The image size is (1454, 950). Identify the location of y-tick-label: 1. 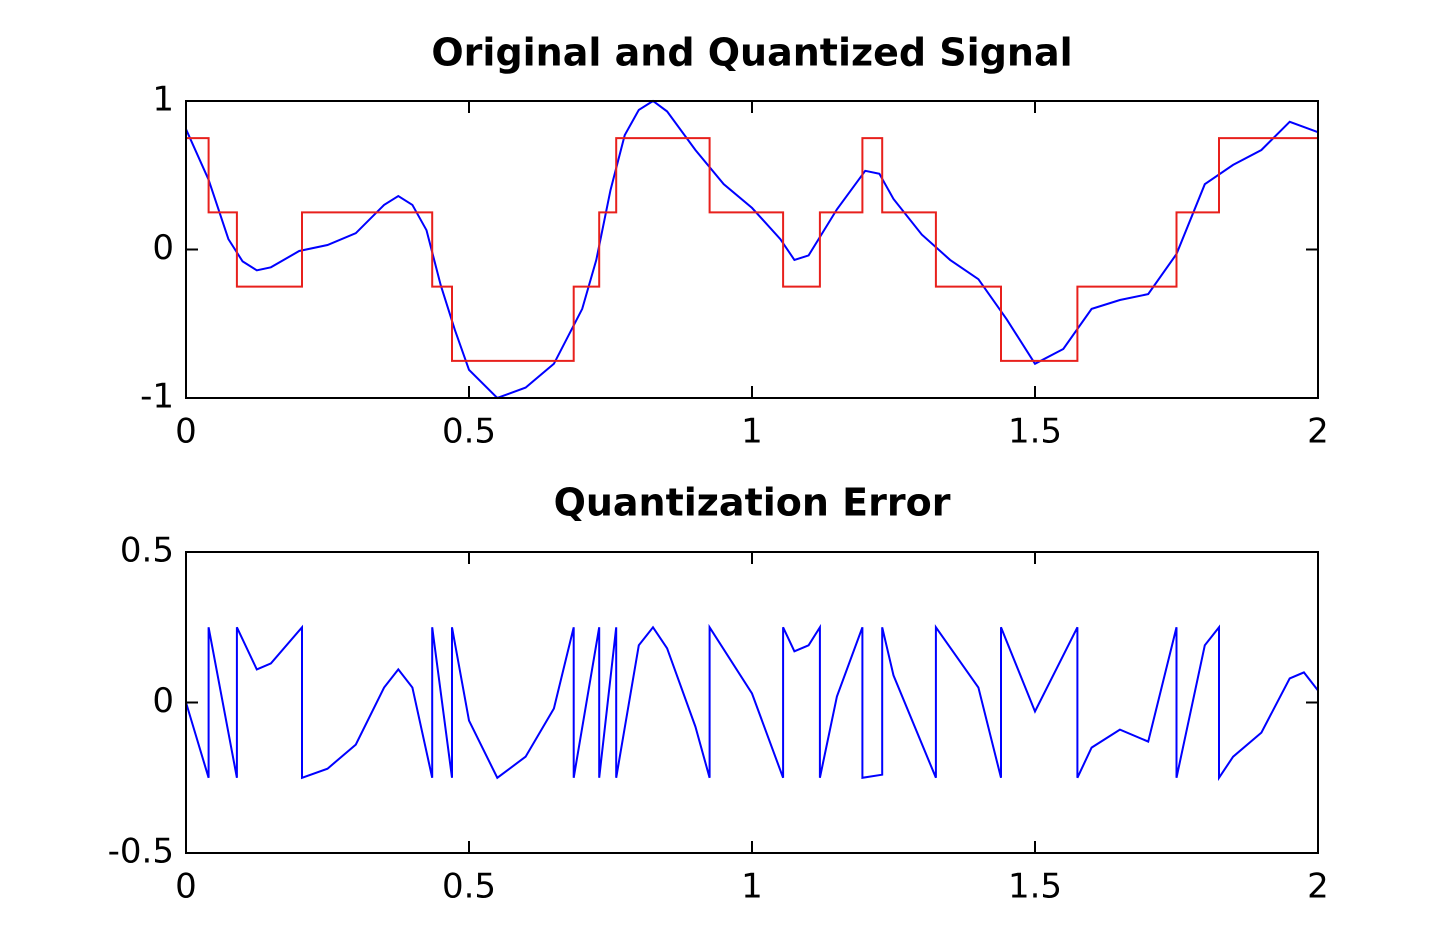
(163, 100).